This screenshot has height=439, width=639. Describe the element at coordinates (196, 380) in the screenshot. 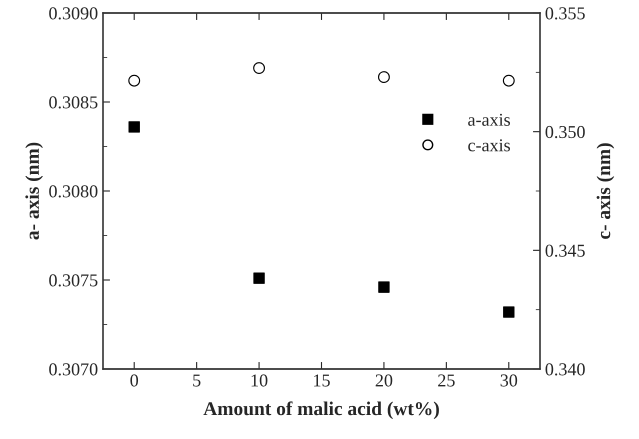

I see `x-tick-label: 5` at that location.